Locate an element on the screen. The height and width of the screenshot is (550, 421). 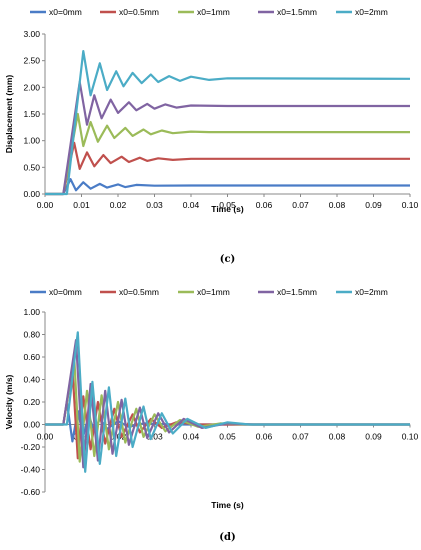
y-tick-label: -0.20 is located at coordinates (31, 447).